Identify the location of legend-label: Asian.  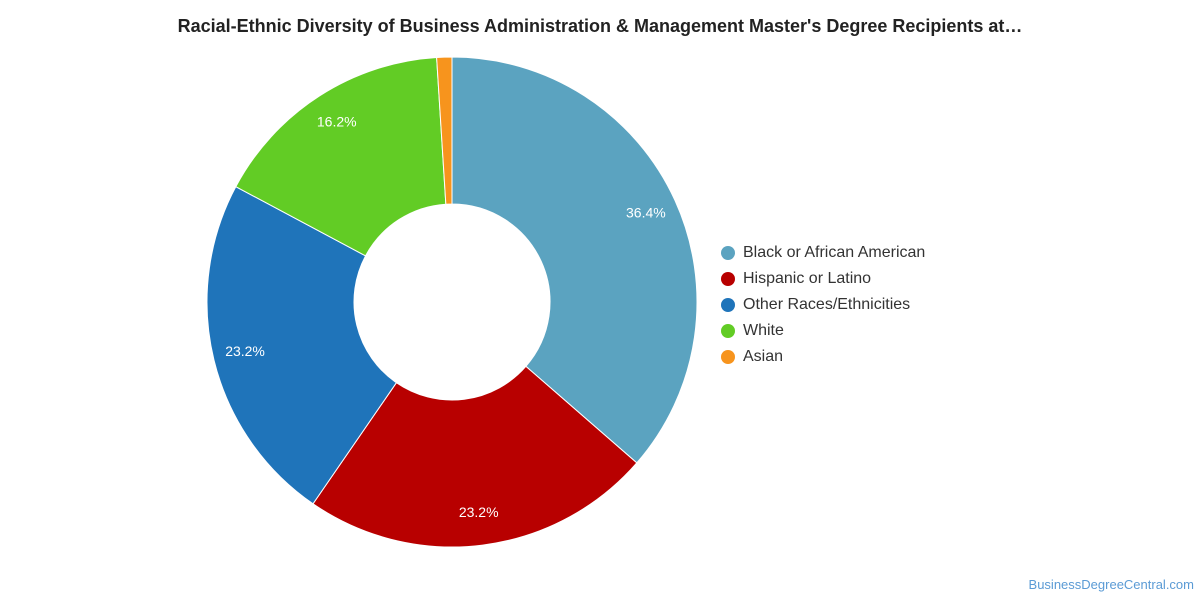
(763, 356).